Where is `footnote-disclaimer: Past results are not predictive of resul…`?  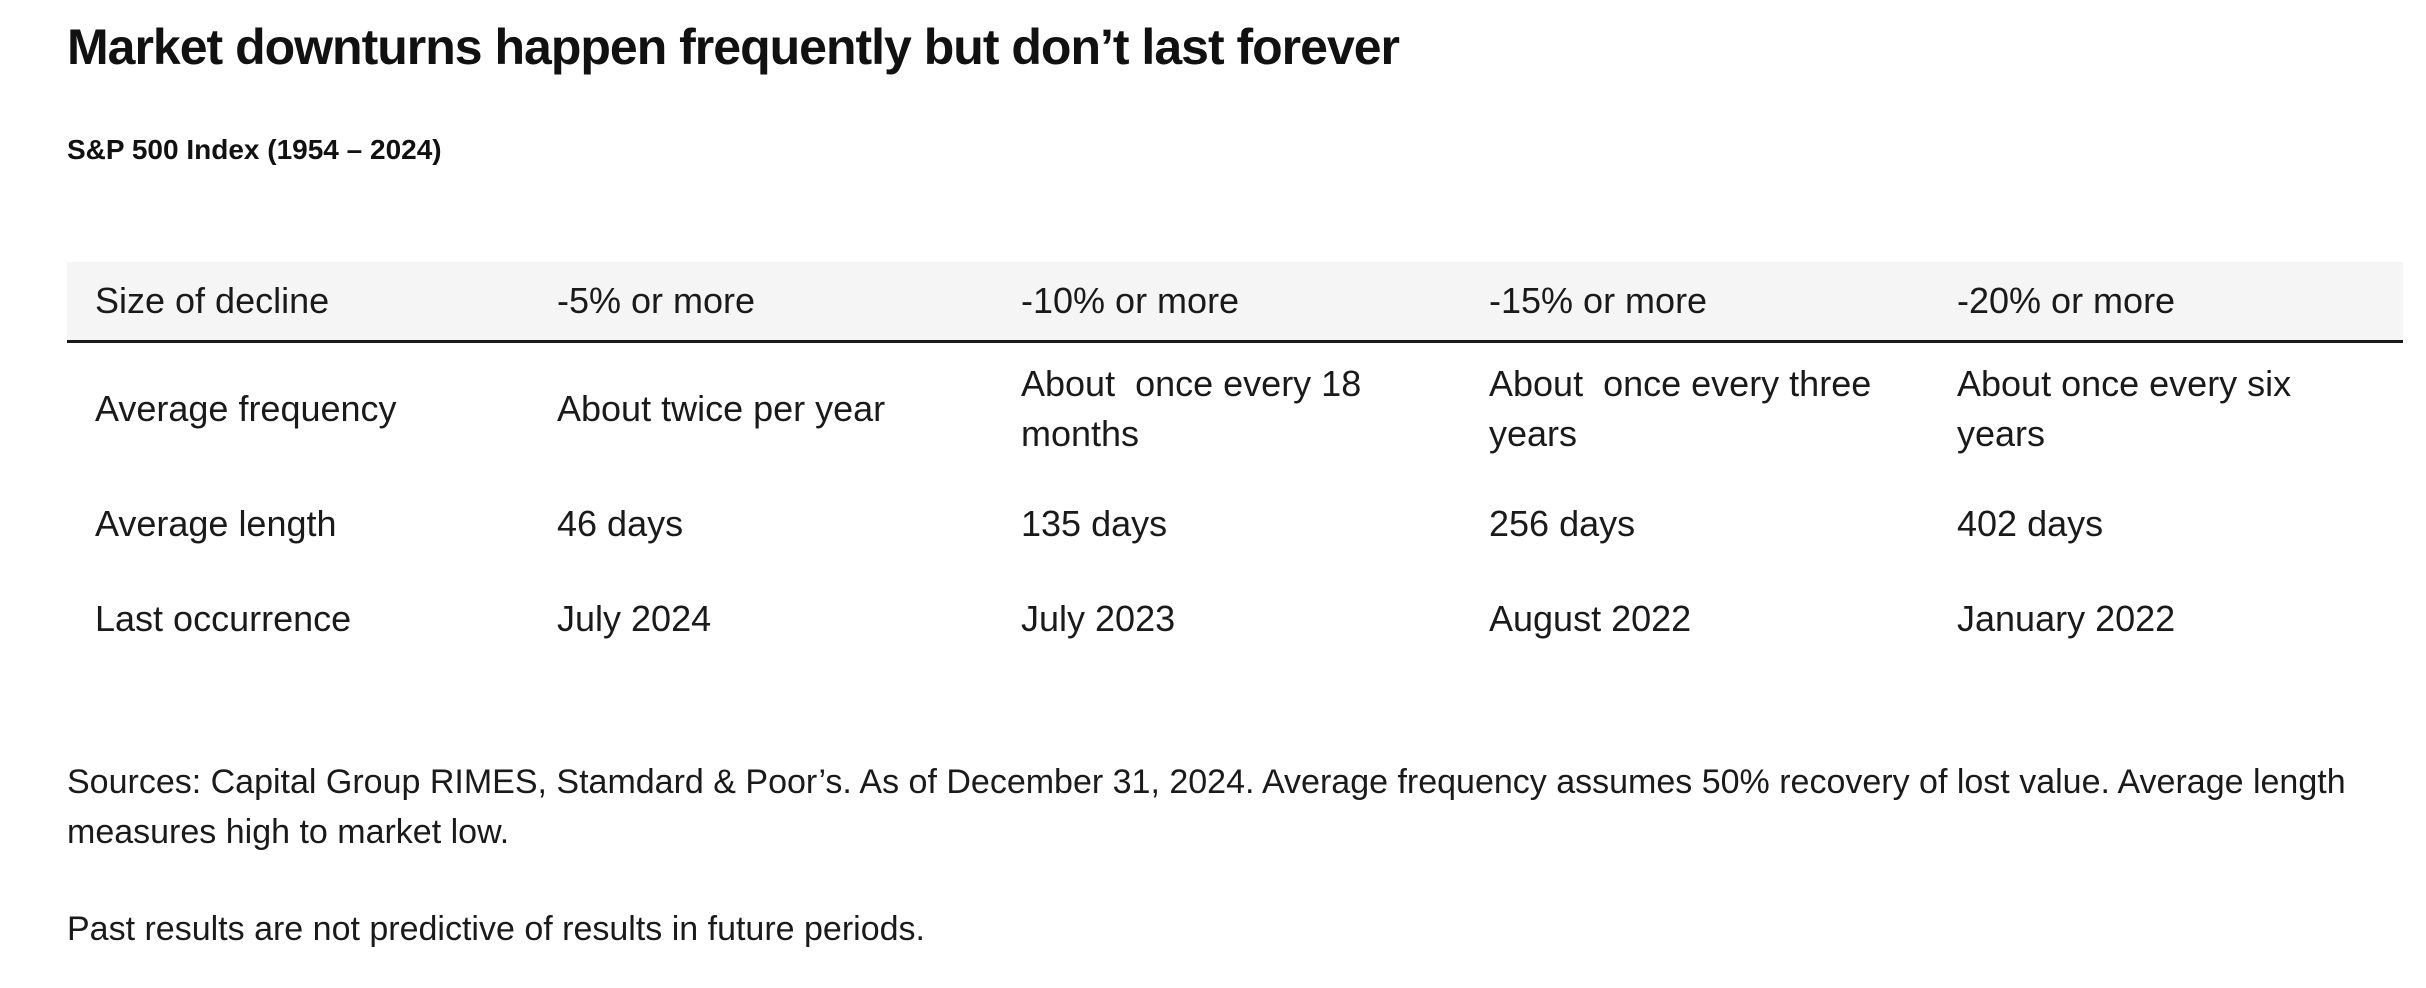
footnote-disclaimer: Past results are not predictive of resul… is located at coordinates (496, 929).